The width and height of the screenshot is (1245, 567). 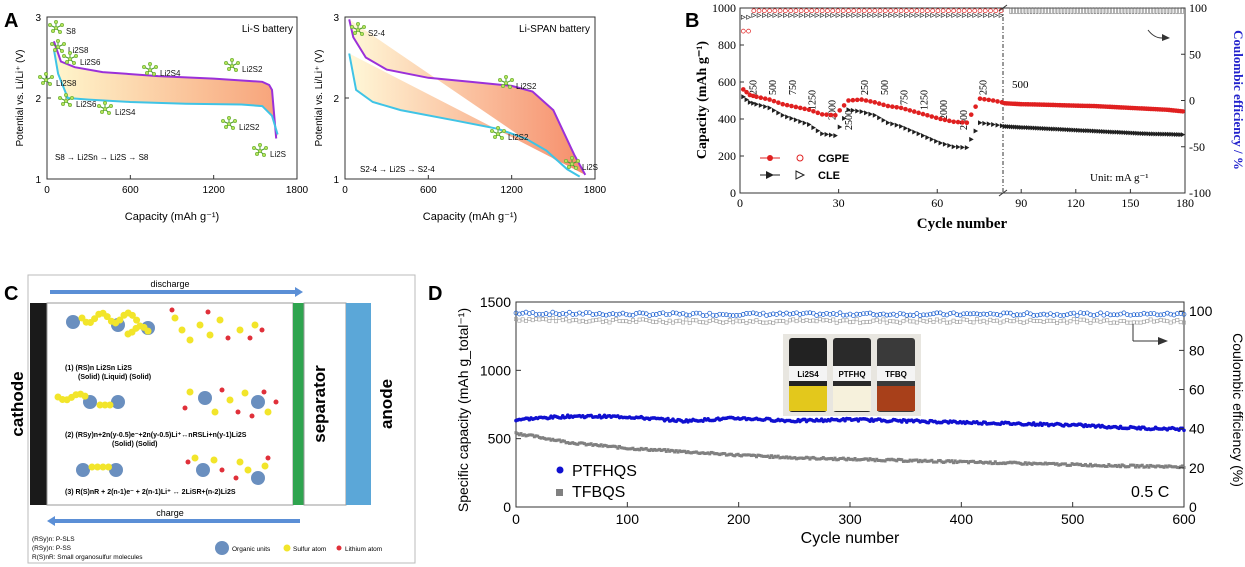 I want to click on anode-label: anode, so click(x=386, y=404).